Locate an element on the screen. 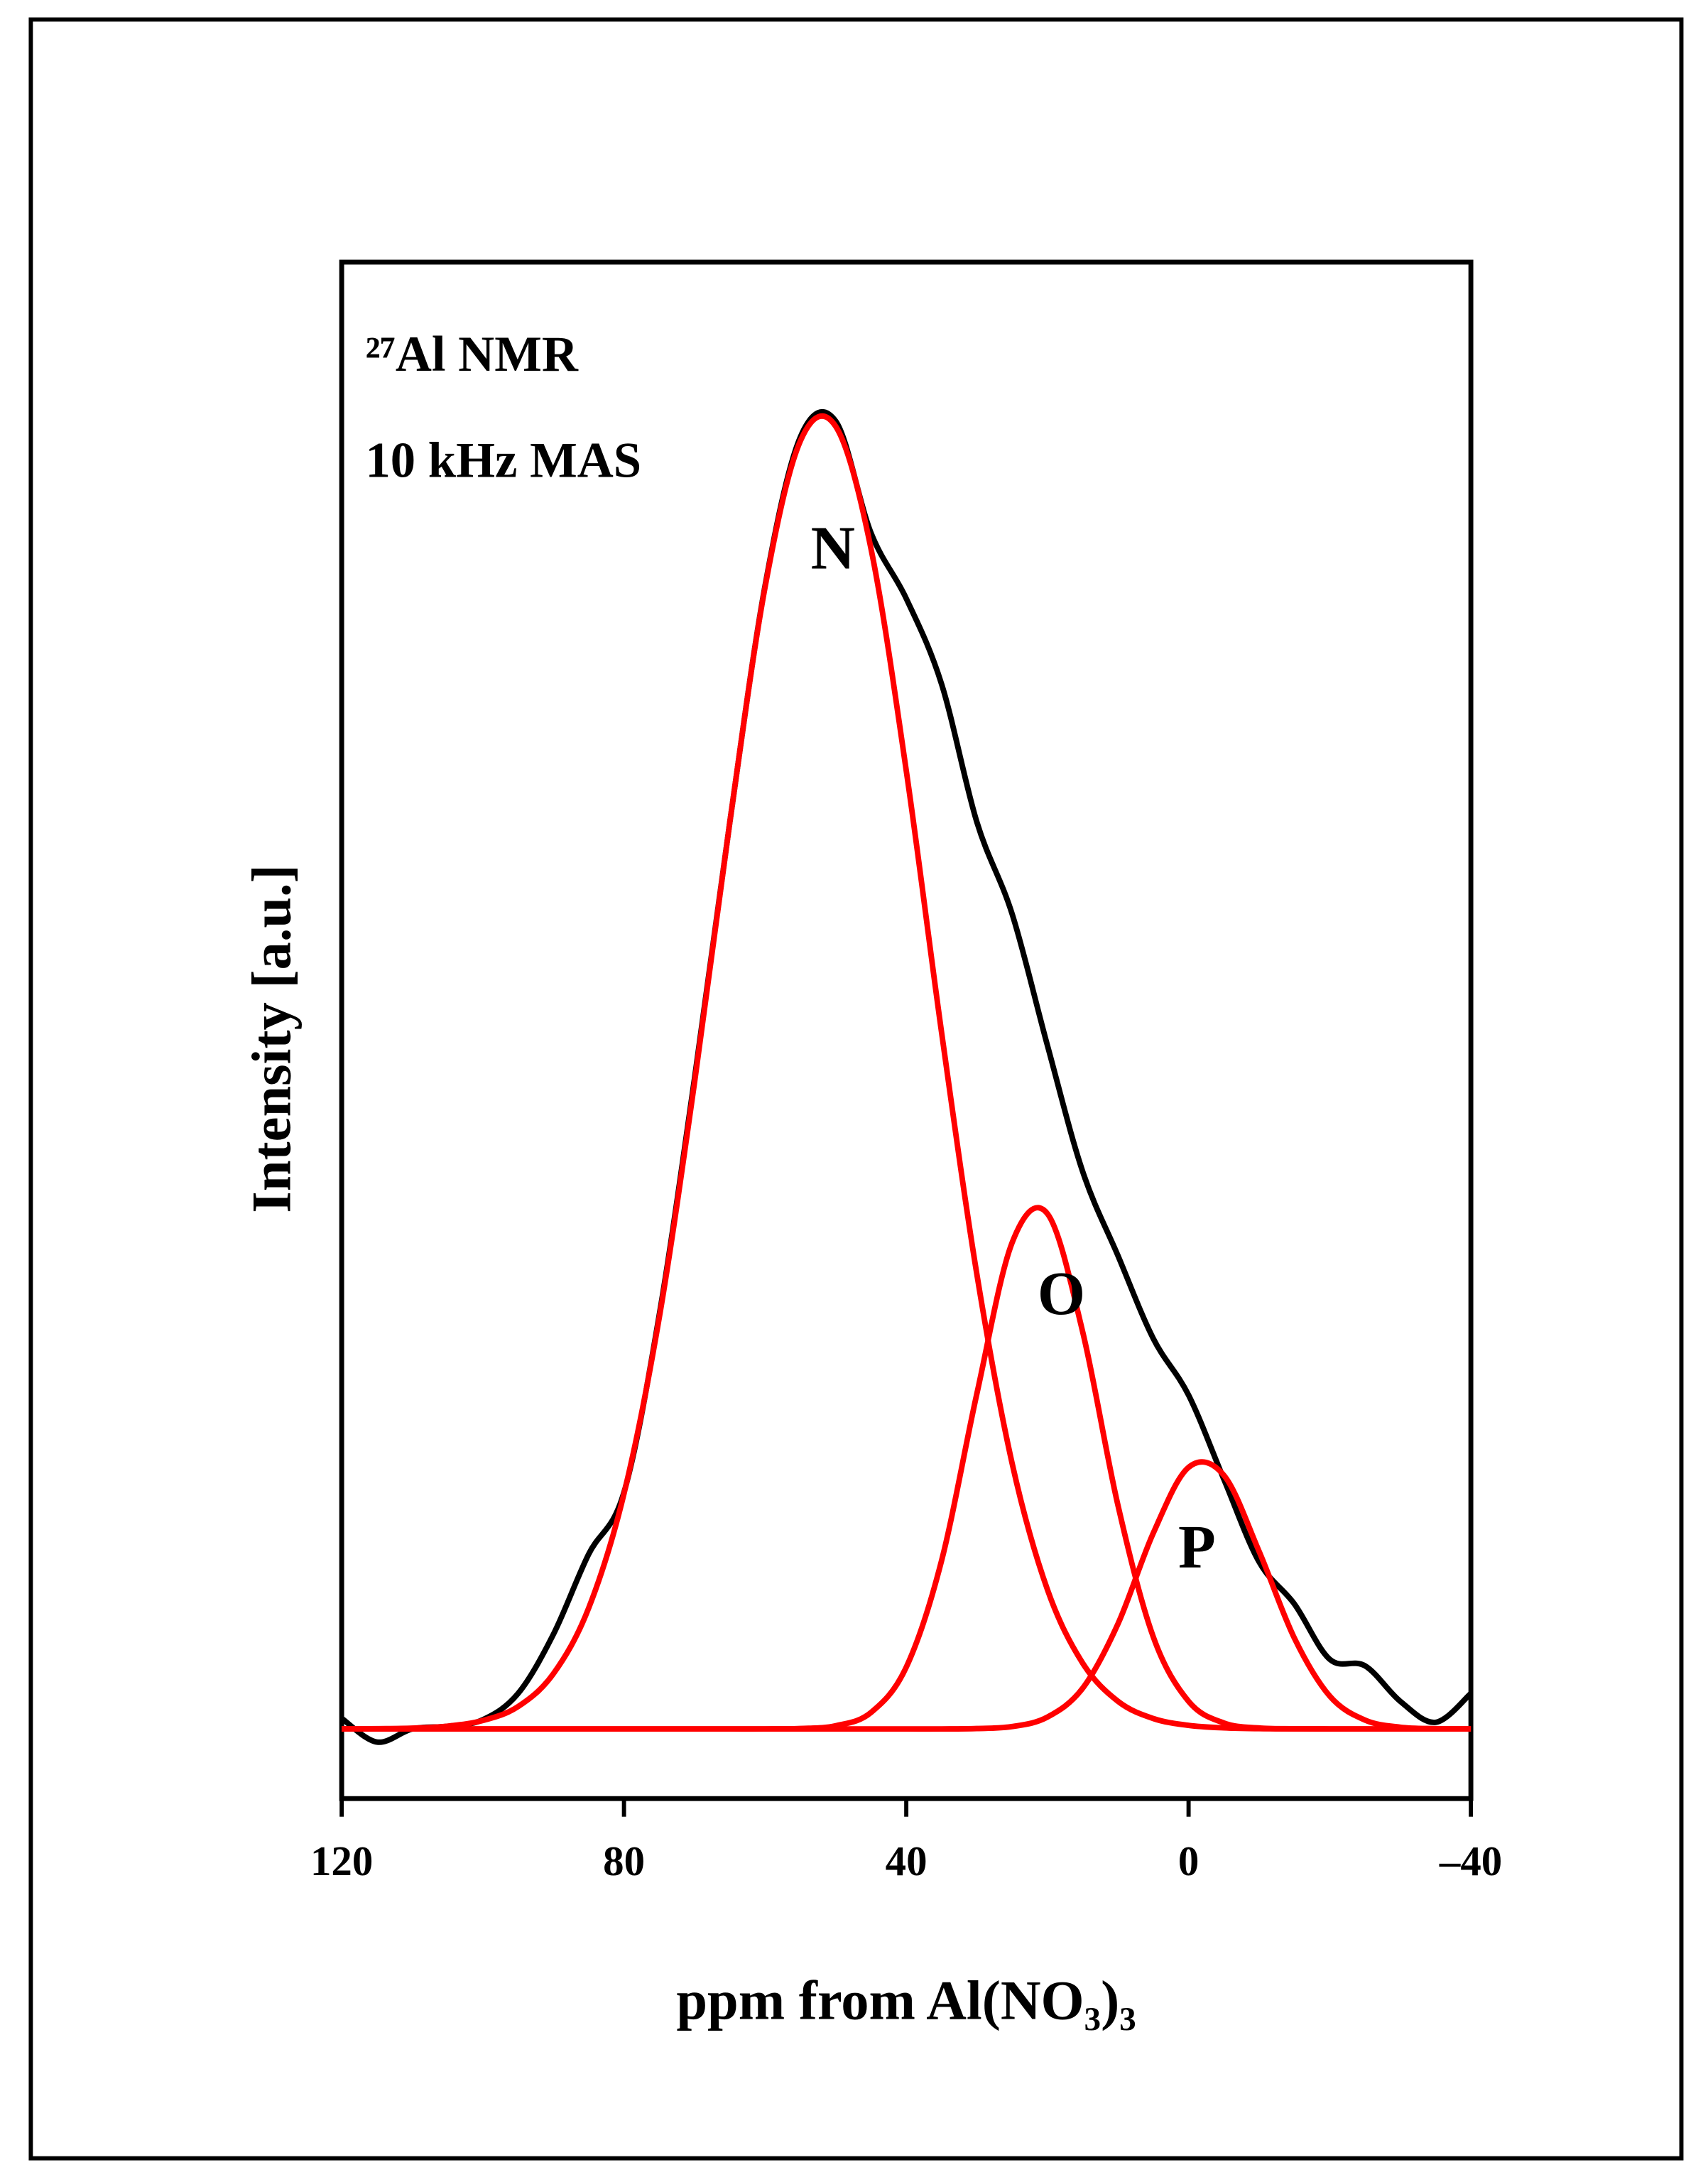 The height and width of the screenshot is (2182, 1708). peak-label: N is located at coordinates (833, 548).